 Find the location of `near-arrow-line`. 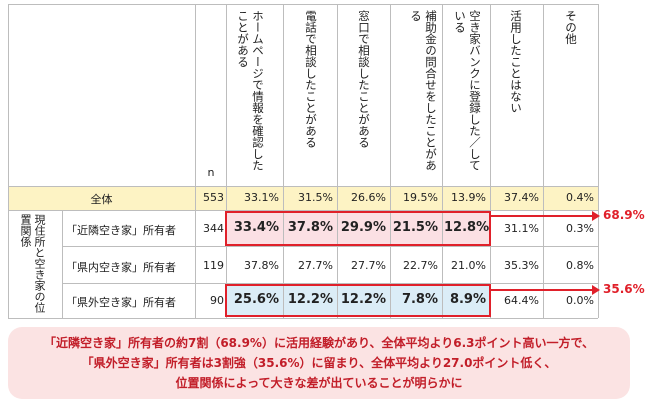

near-arrow-line is located at coordinates (542, 216).